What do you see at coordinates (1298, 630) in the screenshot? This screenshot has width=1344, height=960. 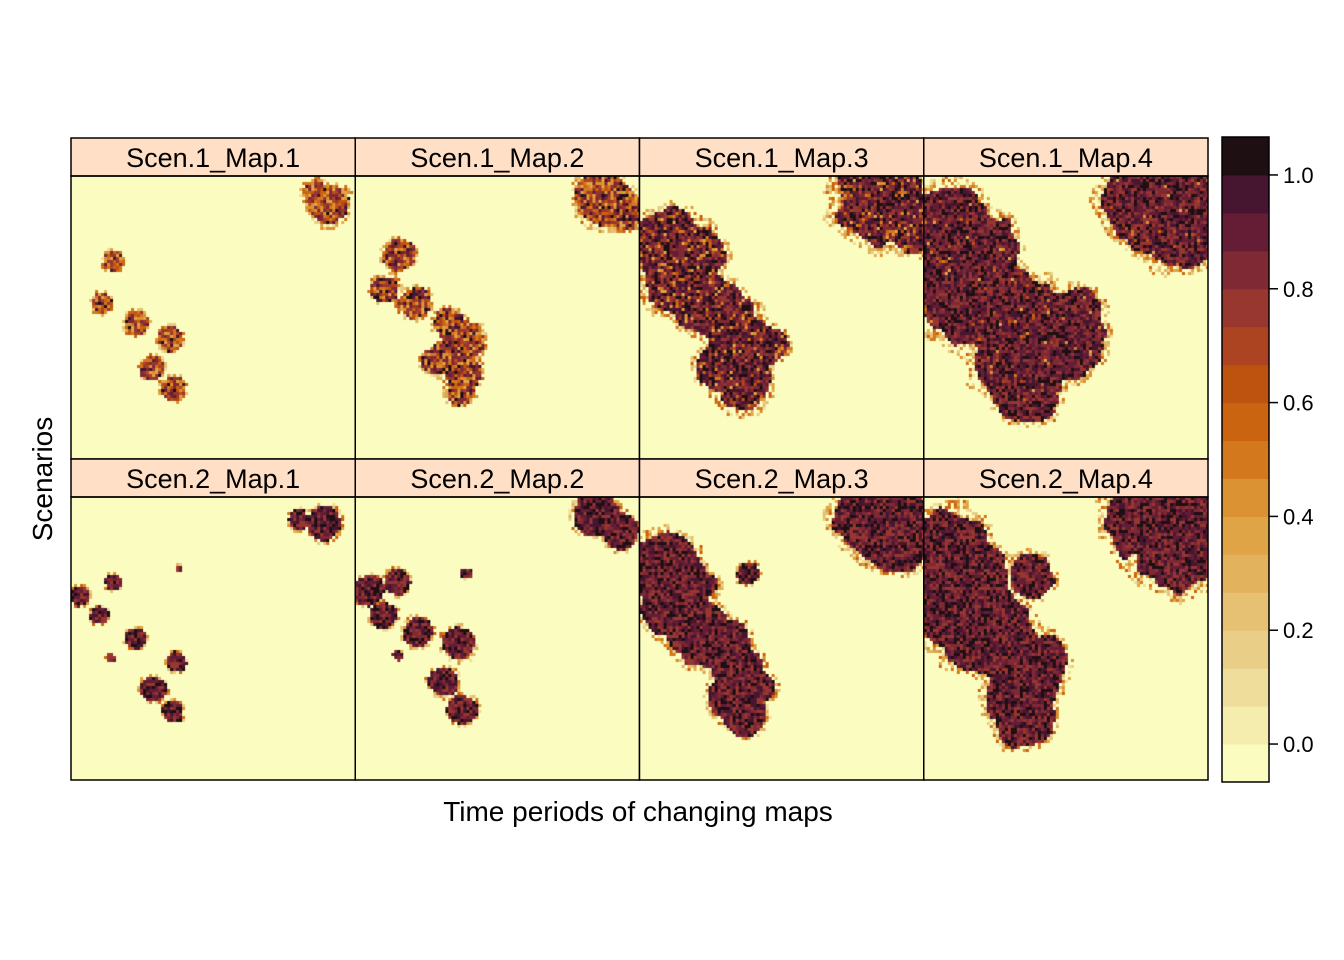 I see `colorbar-tick-label: 0.2` at bounding box center [1298, 630].